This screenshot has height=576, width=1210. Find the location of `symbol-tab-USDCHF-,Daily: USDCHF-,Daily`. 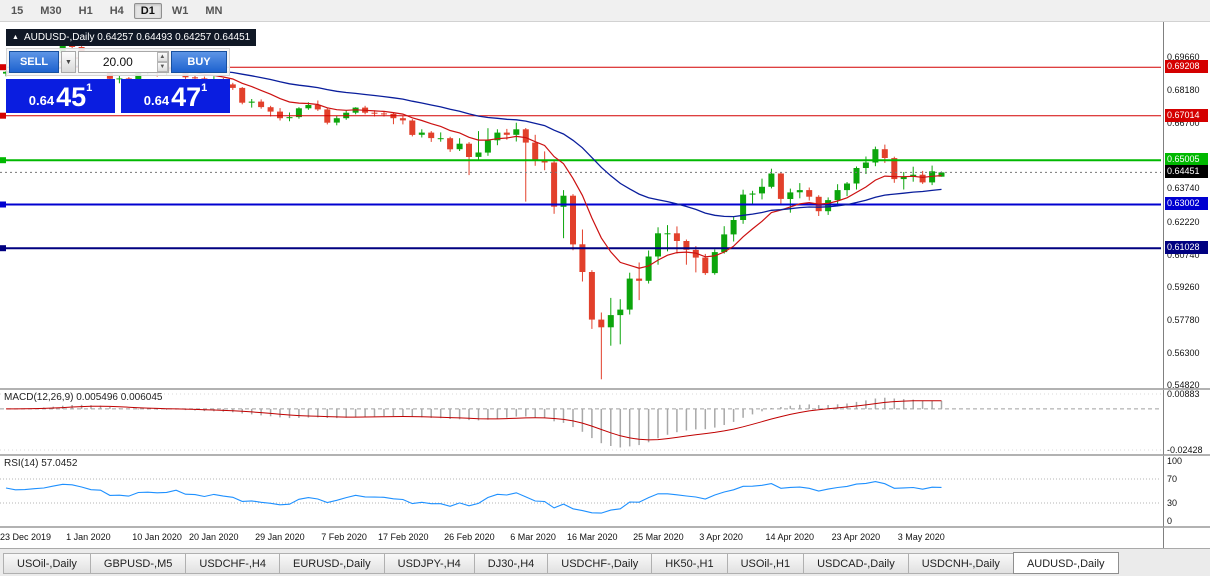

symbol-tab-USDCHF-,Daily: USDCHF-,Daily is located at coordinates (600, 563).